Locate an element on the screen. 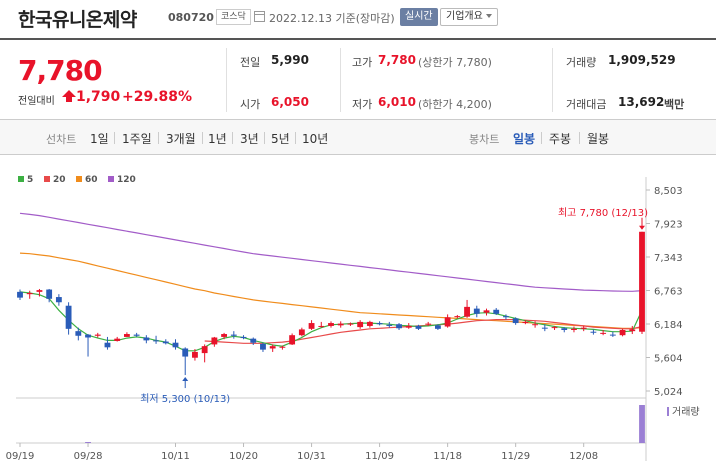 The image size is (716, 469). open-label: 시가 is located at coordinates (250, 104).